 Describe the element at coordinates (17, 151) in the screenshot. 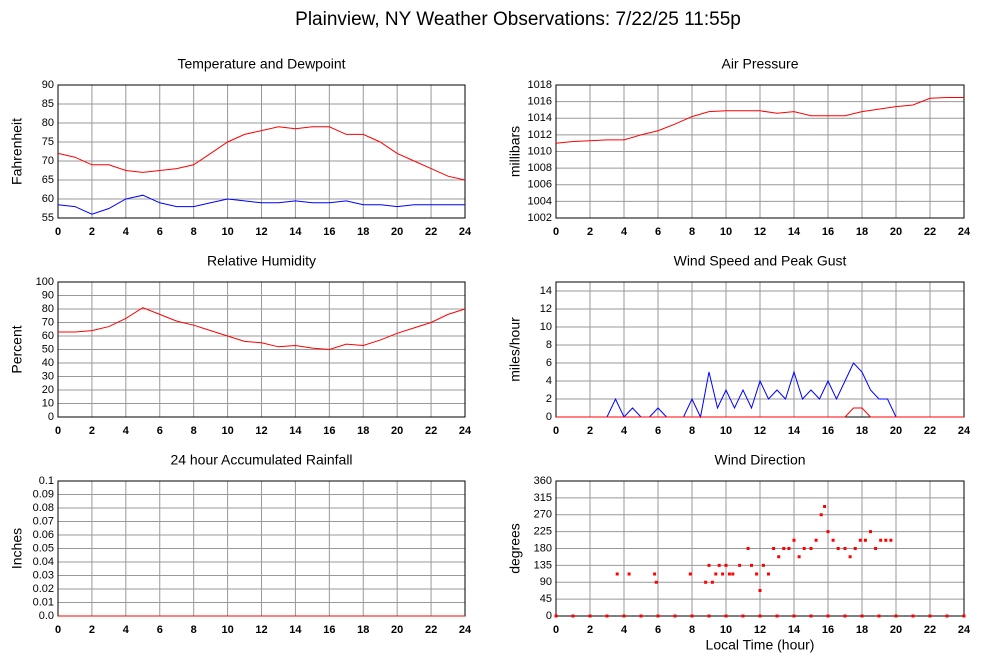

I see `y-axis-label: Fahrenheit` at that location.